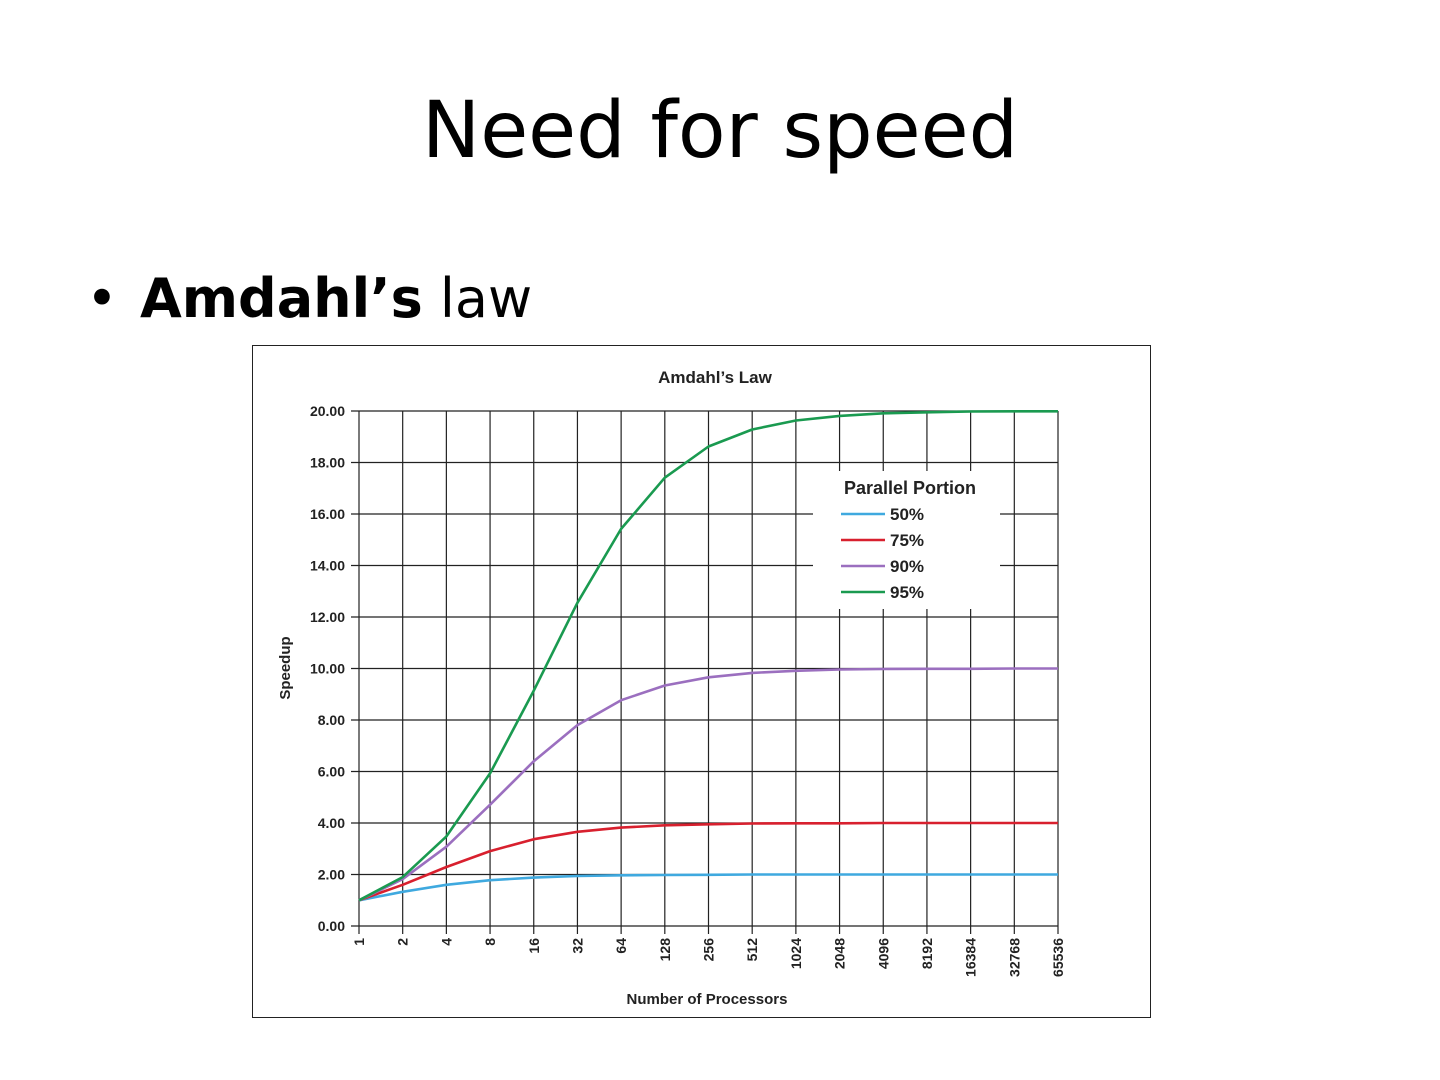  I want to click on y-tick-label: 8.00, so click(331, 720).